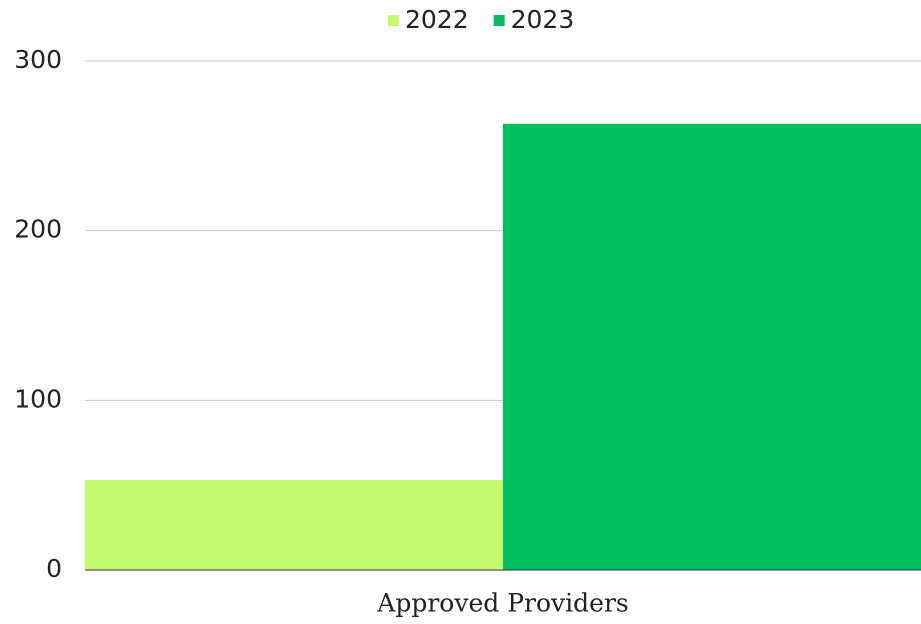  I want to click on legend-label: 2022, so click(437, 19).